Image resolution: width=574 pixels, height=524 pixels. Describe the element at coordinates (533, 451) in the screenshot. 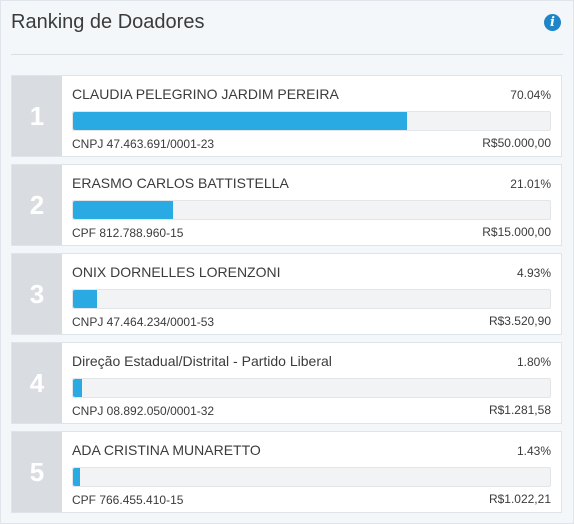

I see `donor-percent: 1.43%` at that location.